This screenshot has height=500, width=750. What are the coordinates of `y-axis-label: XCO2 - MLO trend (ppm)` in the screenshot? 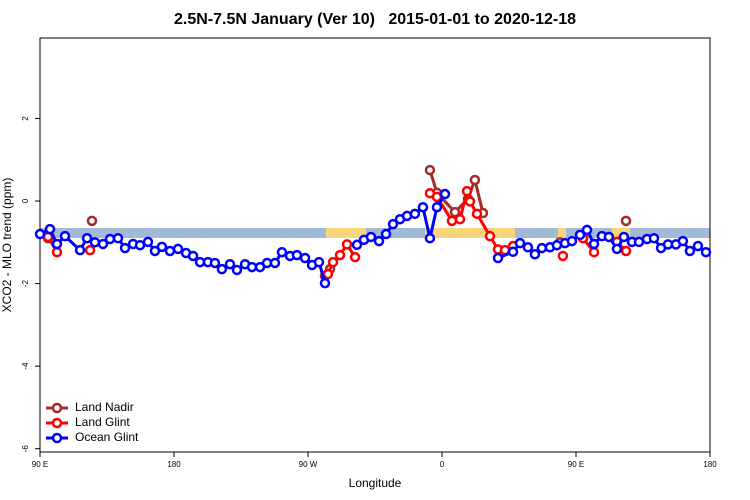 It's located at (7, 245).